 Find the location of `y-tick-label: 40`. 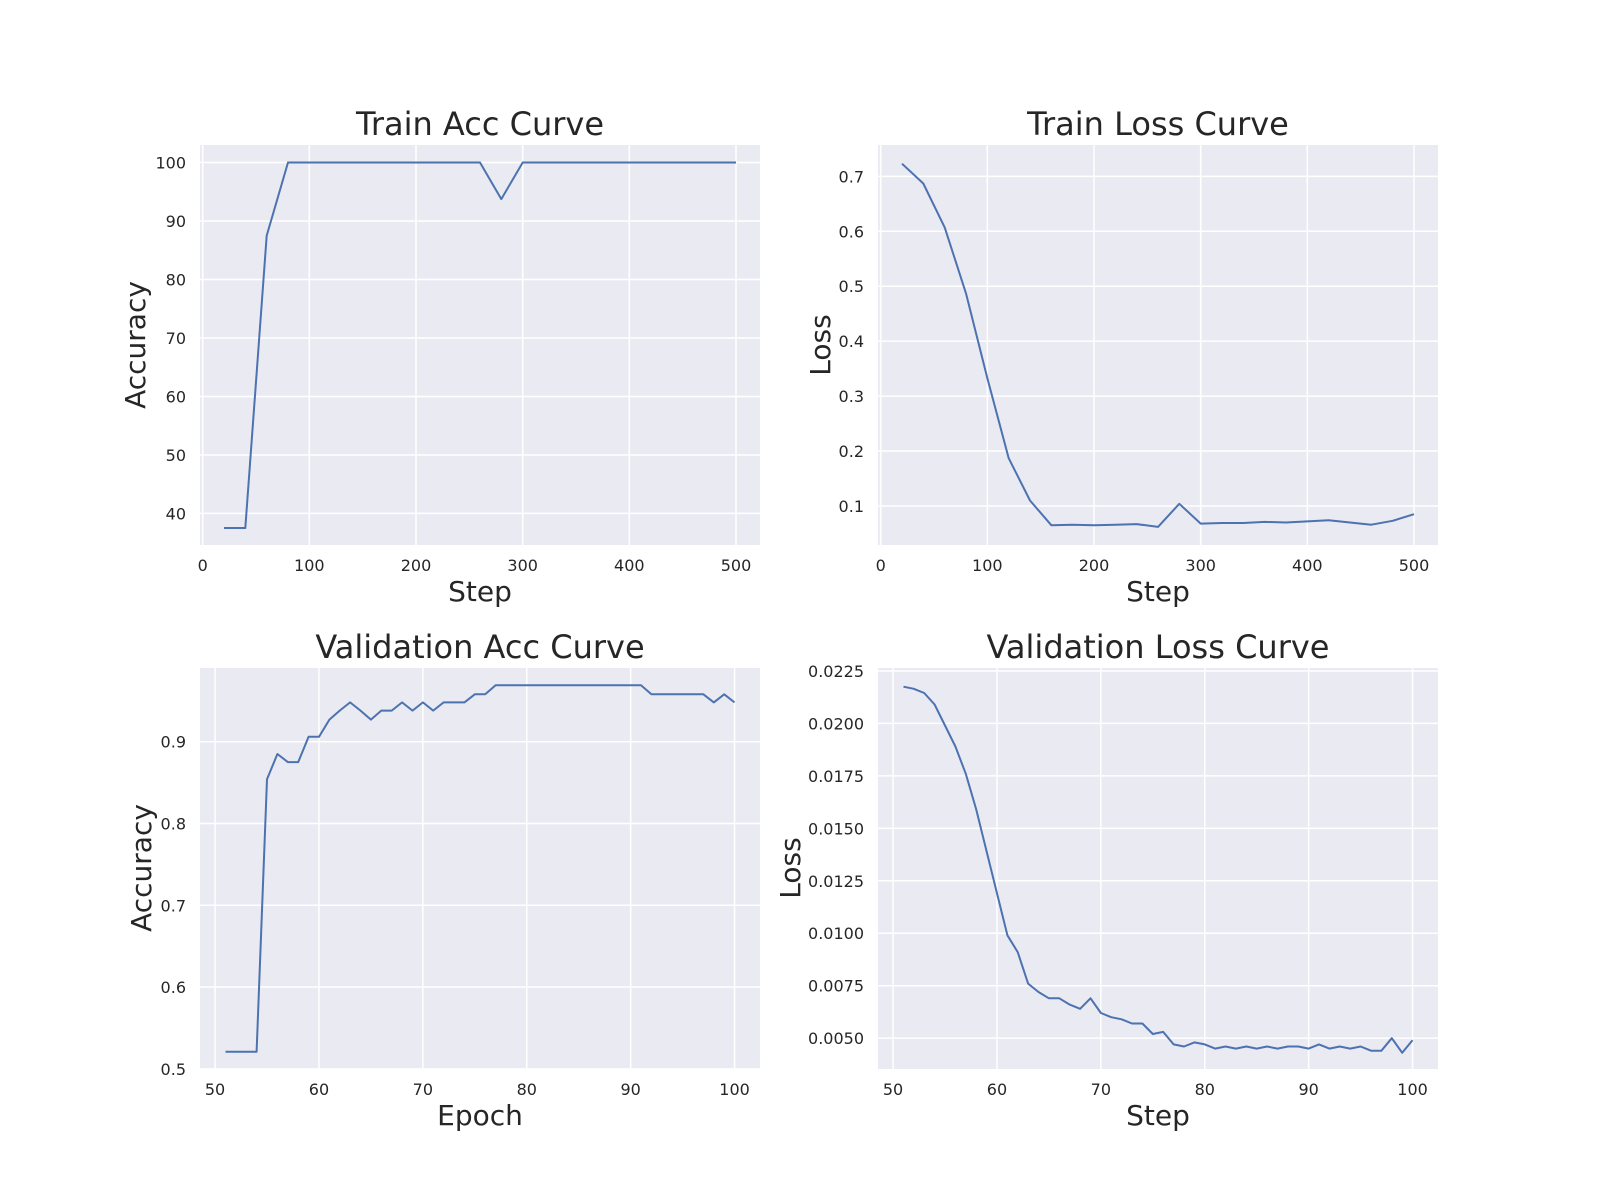

y-tick-label: 40 is located at coordinates (176, 513).